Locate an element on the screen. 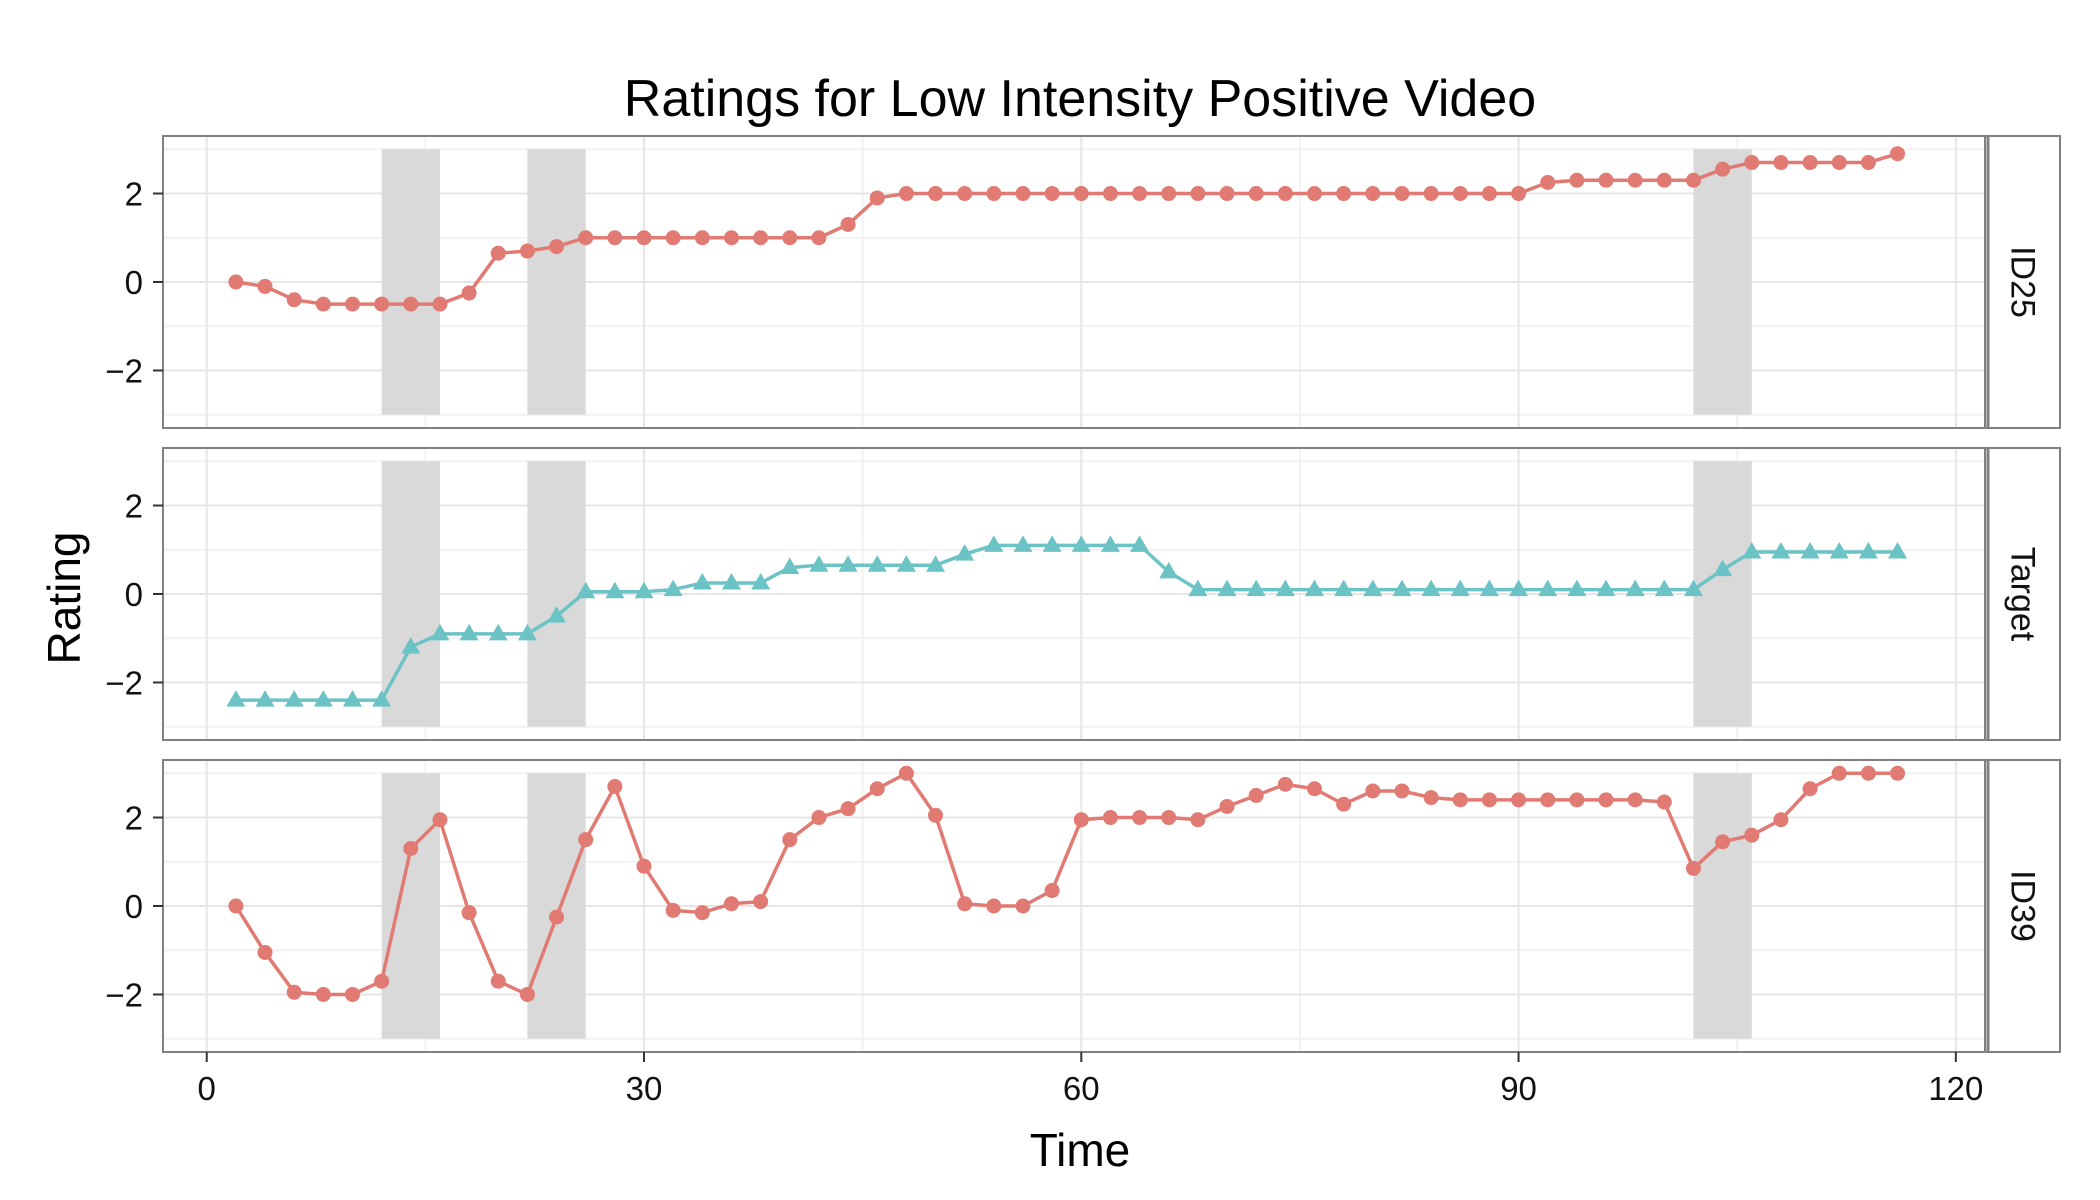  x-axis-title: Time is located at coordinates (1080, 1150).